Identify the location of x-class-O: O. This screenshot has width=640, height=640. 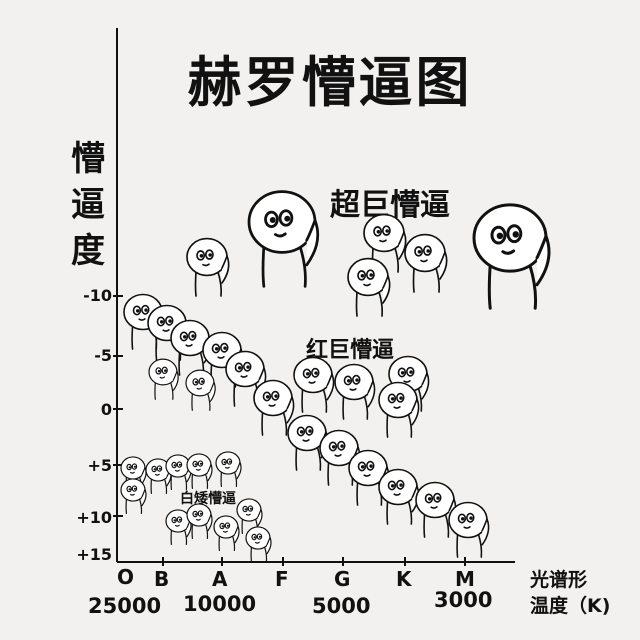
(126, 577).